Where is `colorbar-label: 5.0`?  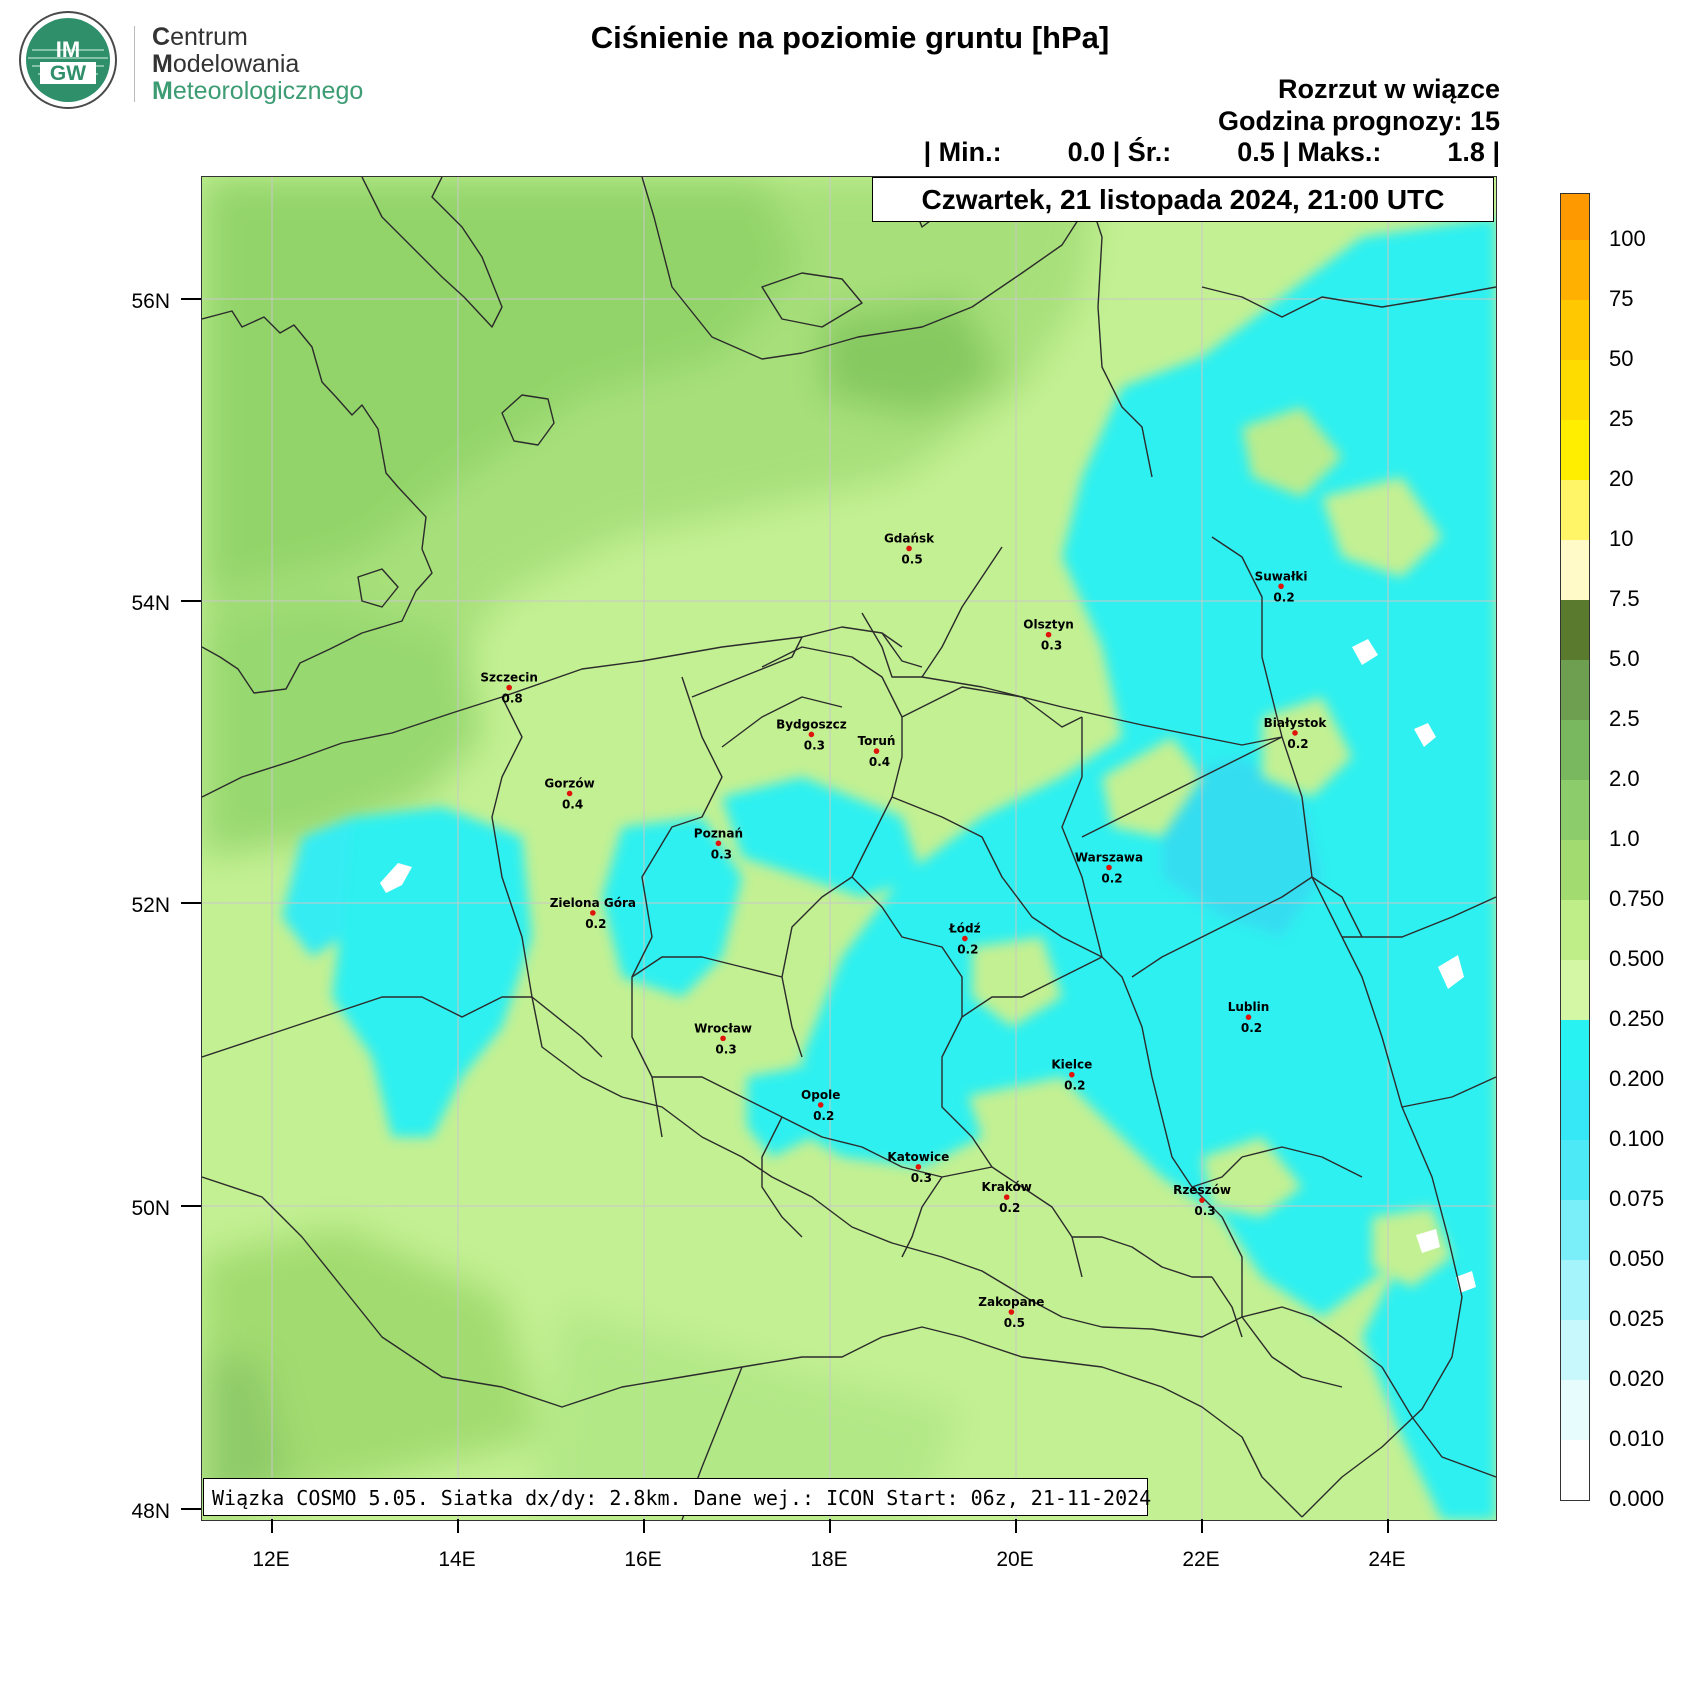 colorbar-label: 5.0 is located at coordinates (1624, 658).